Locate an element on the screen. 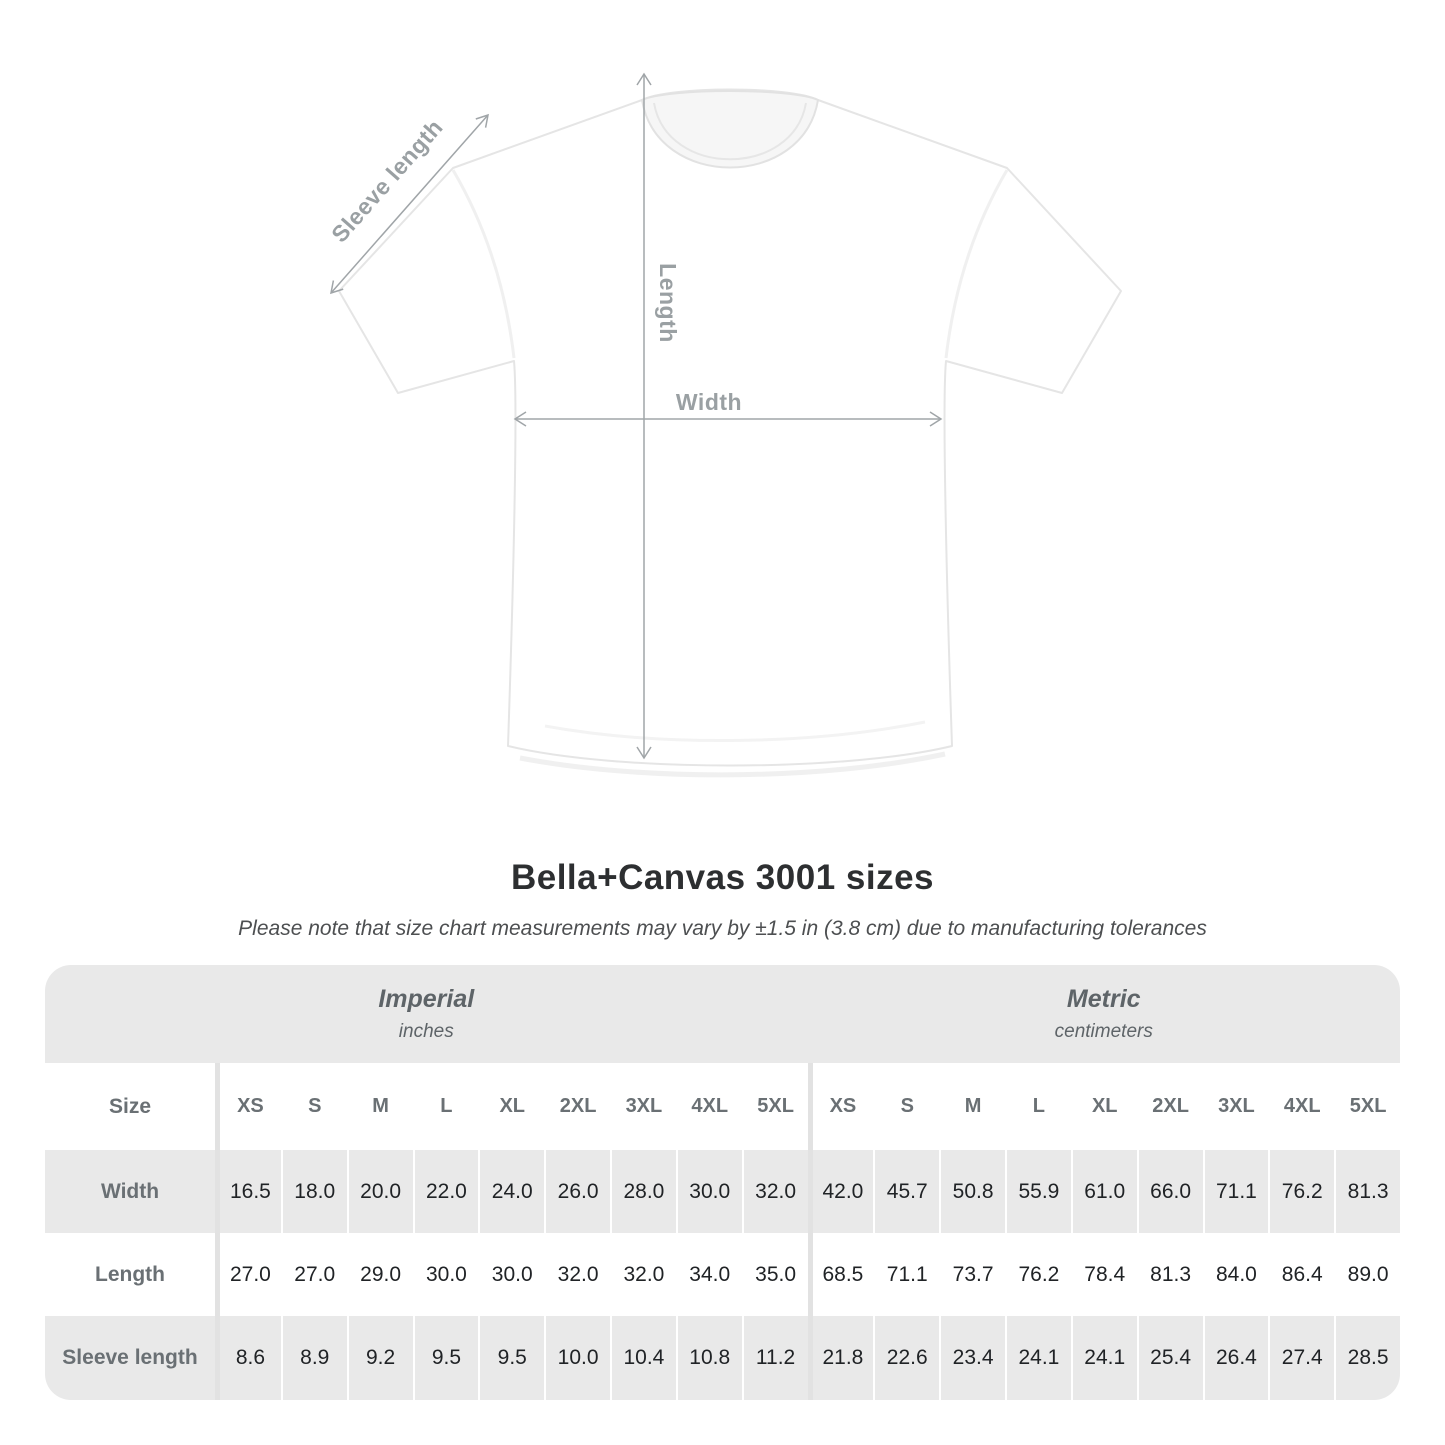 This screenshot has width=1445, height=1445. length-label: Length is located at coordinates (668, 303).